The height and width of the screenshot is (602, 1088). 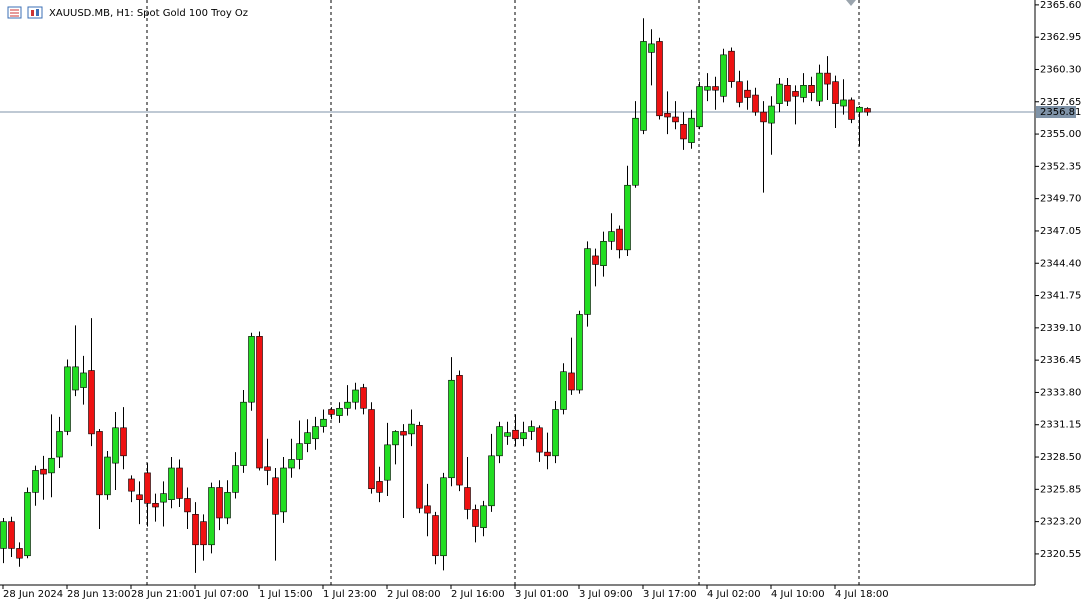 What do you see at coordinates (1060, 328) in the screenshot?
I see `y-tick-label: 2339.10` at bounding box center [1060, 328].